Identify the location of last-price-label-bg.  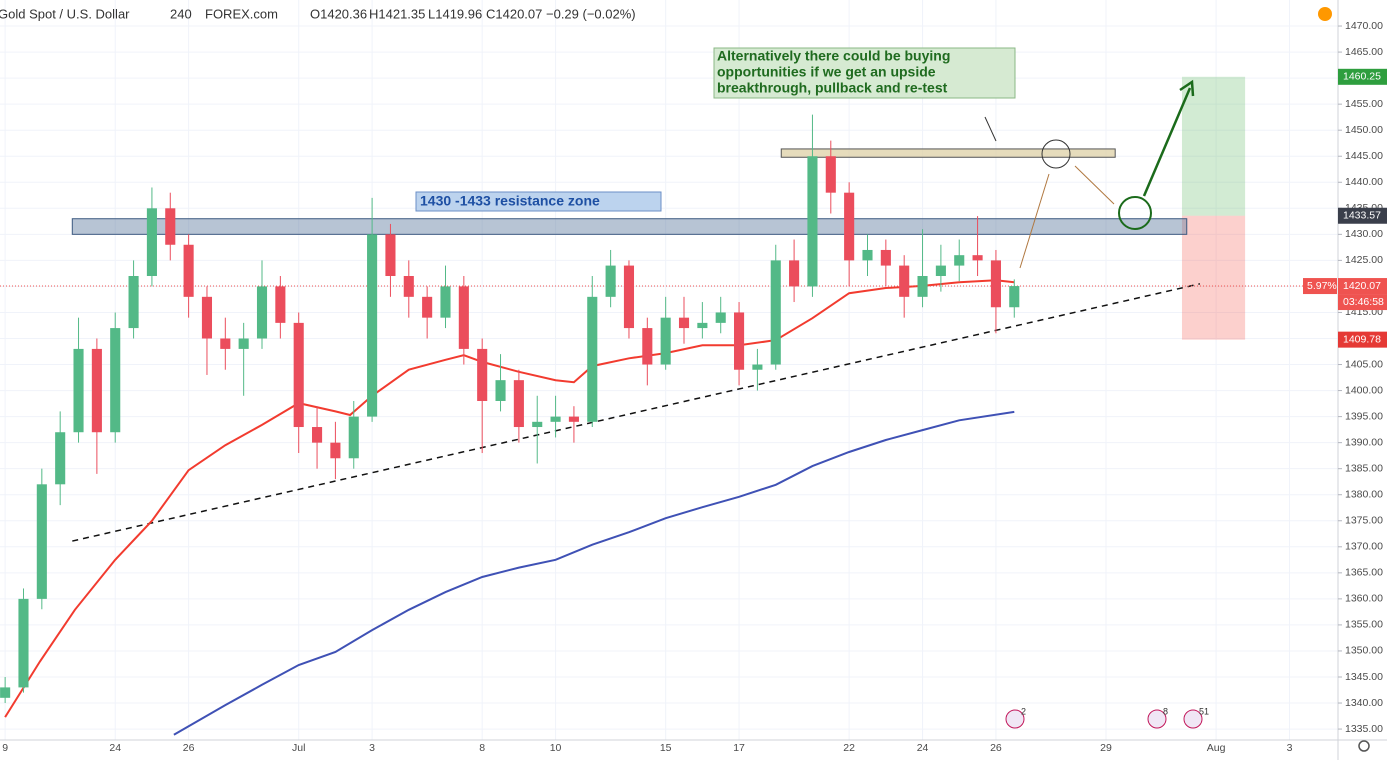
(1362, 286).